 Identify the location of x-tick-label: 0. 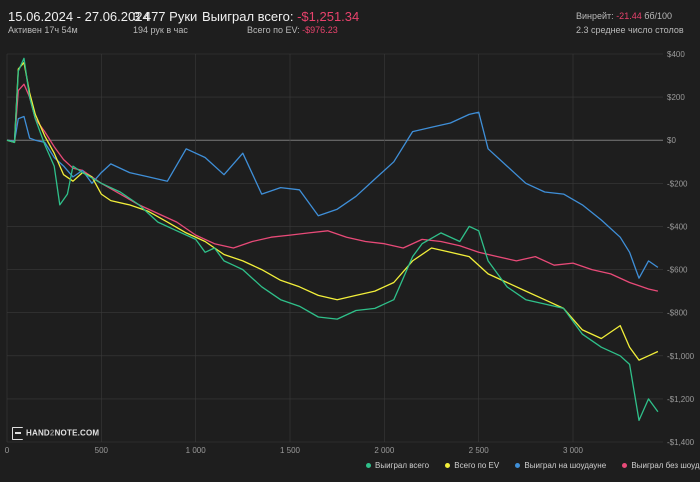
(7, 450).